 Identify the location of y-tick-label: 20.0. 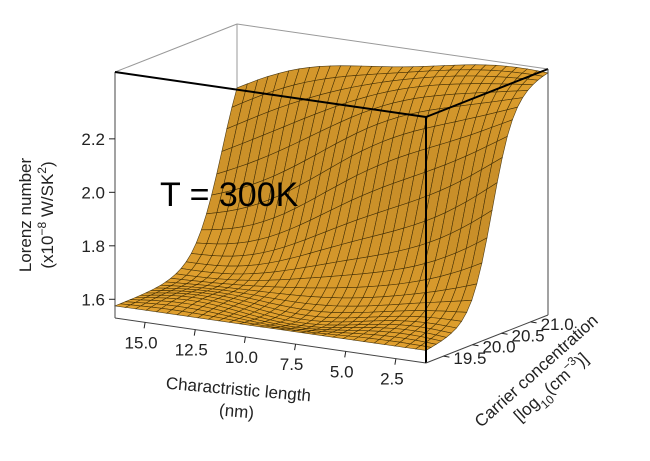
(498, 347).